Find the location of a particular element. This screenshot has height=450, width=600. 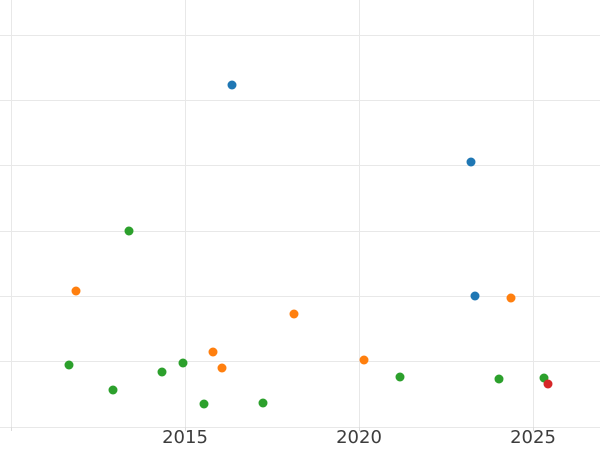

x-tick-label: 2015 is located at coordinates (185, 437).